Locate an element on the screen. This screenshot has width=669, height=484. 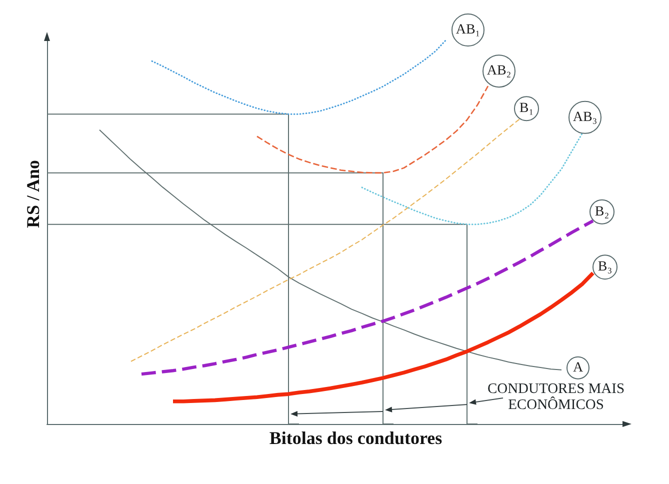
annotation: CONDUTORES MAIS ECONÔMICOS is located at coordinates (556, 397).